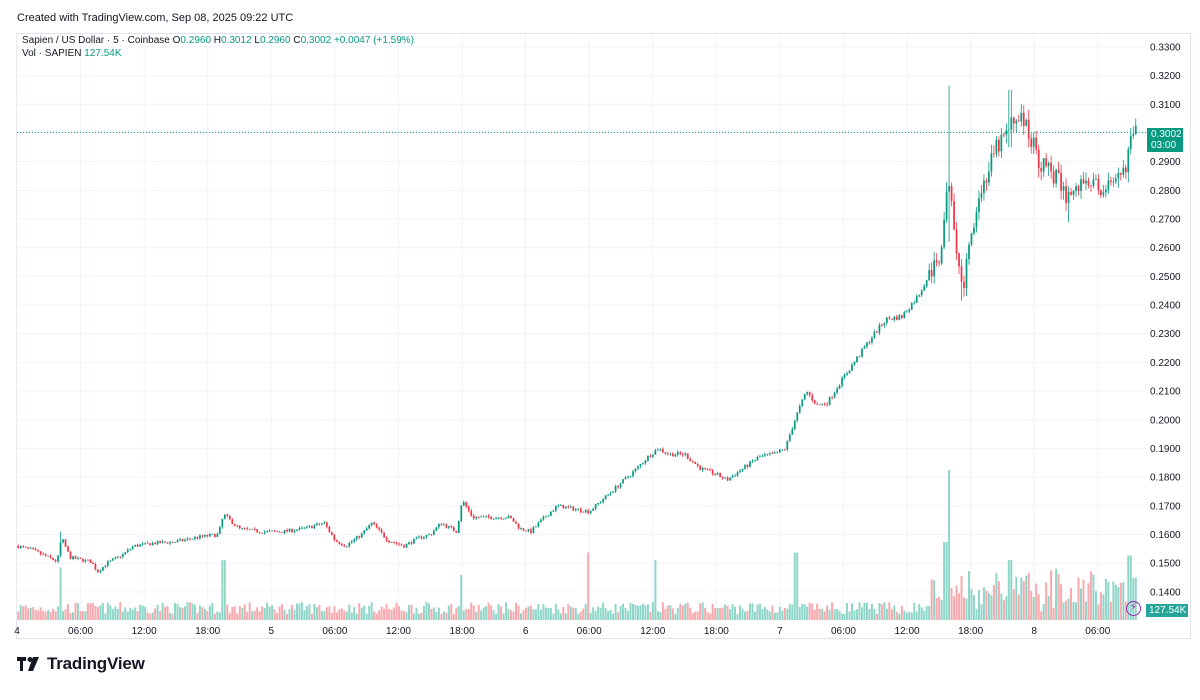 The width and height of the screenshot is (1200, 700). What do you see at coordinates (52, 53) in the screenshot?
I see `volume-label: Vol · SAPIEN` at bounding box center [52, 53].